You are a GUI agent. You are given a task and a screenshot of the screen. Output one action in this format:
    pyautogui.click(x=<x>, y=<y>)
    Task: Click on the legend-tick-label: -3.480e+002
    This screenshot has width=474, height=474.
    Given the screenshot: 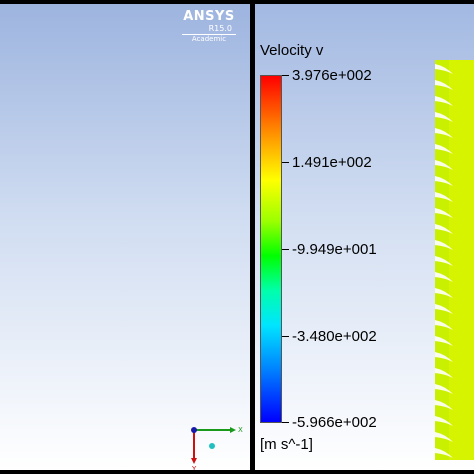 What is the action you would take?
    pyautogui.click(x=334, y=336)
    